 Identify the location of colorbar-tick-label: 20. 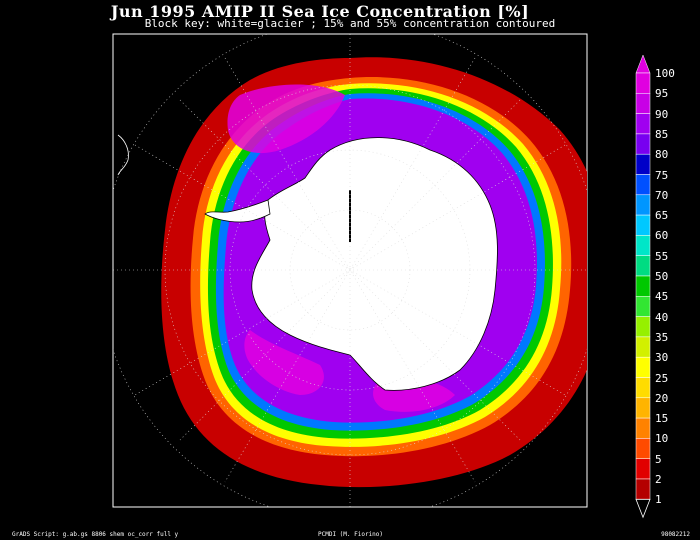
(662, 398).